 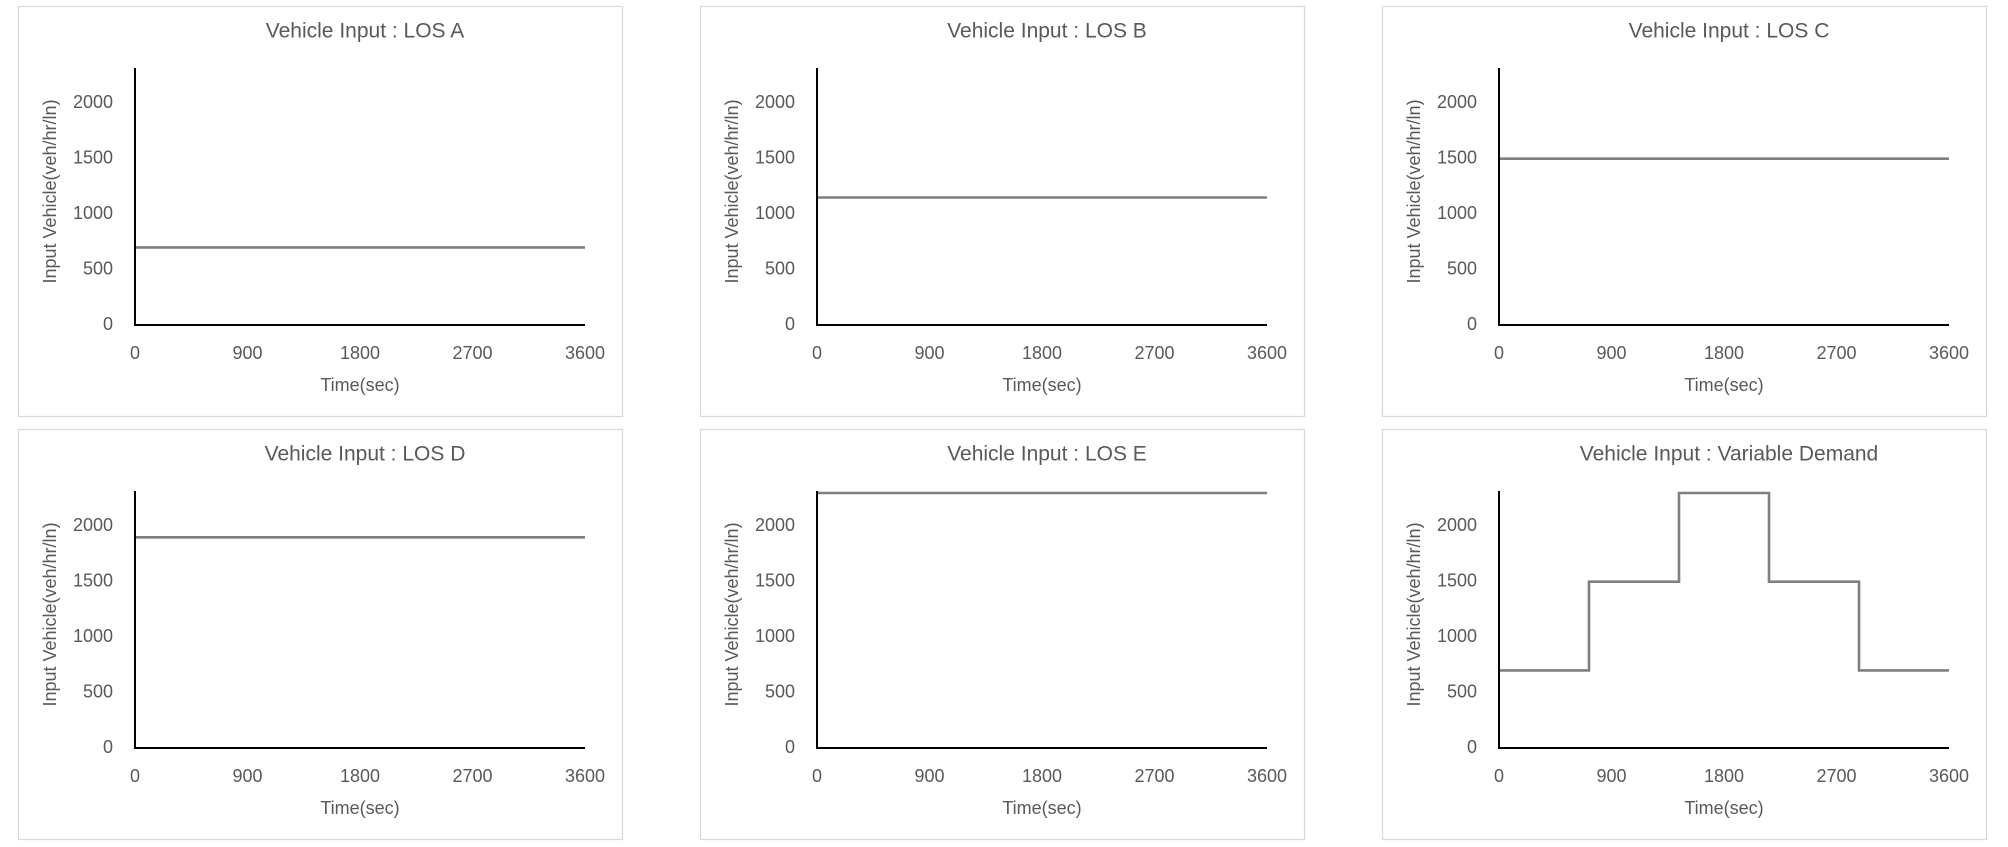 I want to click on chart-title: Vehicle Input : Variable Demand, so click(x=1729, y=454).